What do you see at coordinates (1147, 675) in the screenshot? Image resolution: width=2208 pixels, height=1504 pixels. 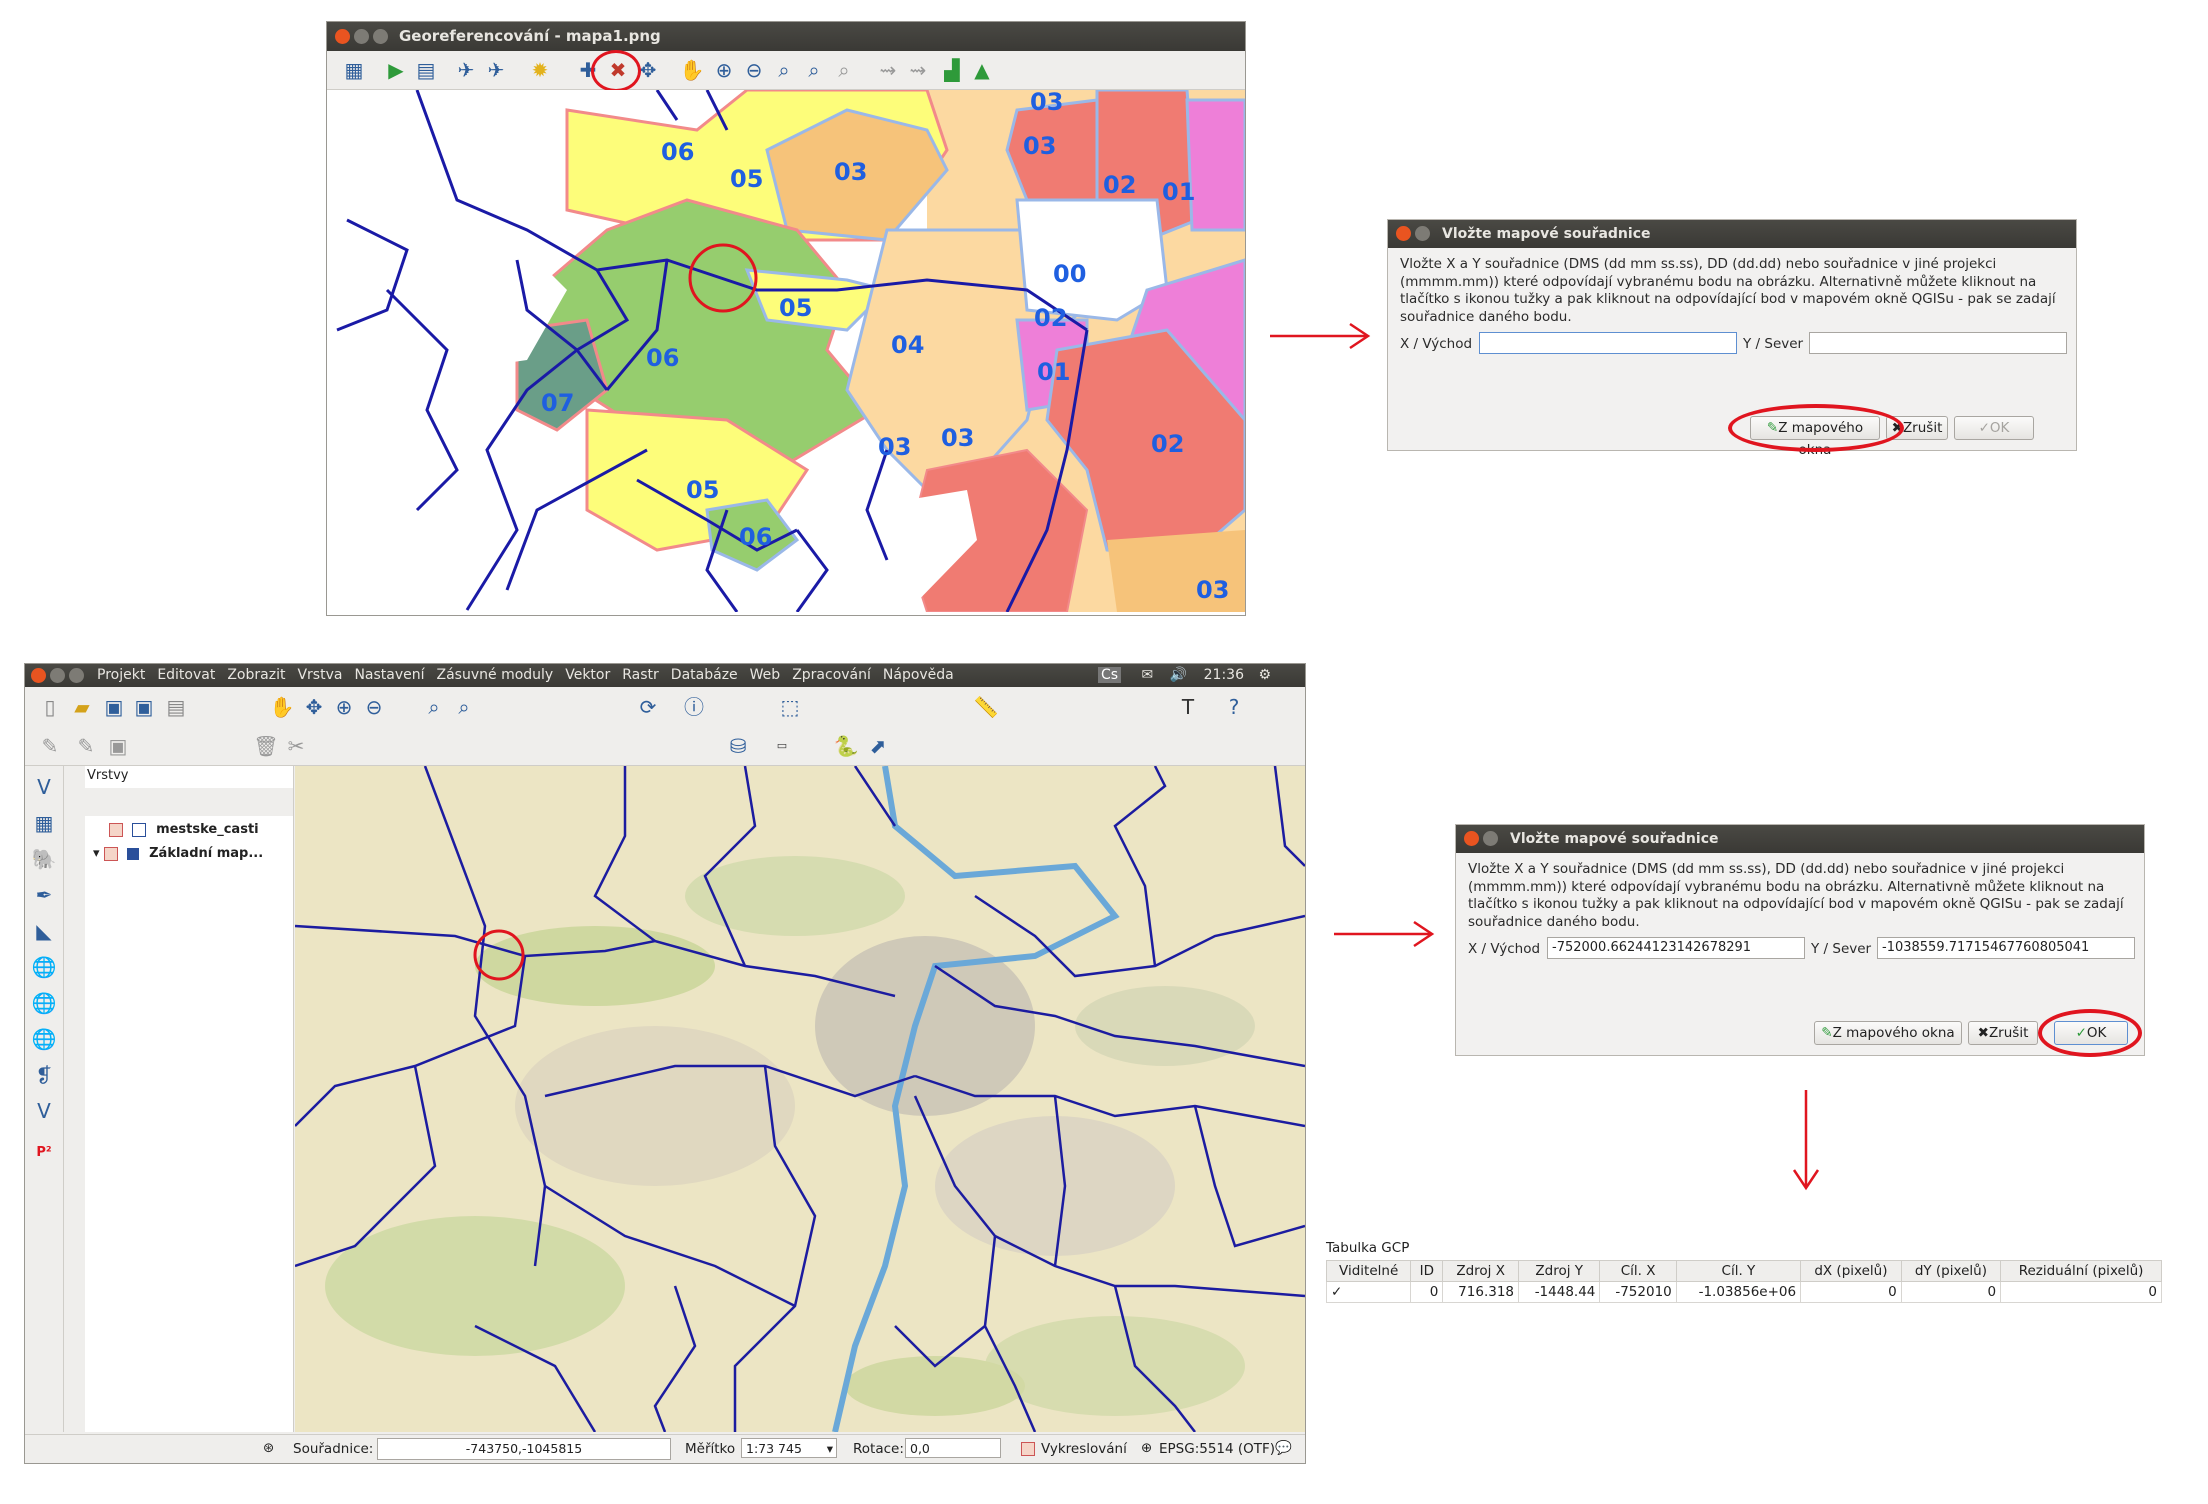 I see `mail-icon: ✉` at bounding box center [1147, 675].